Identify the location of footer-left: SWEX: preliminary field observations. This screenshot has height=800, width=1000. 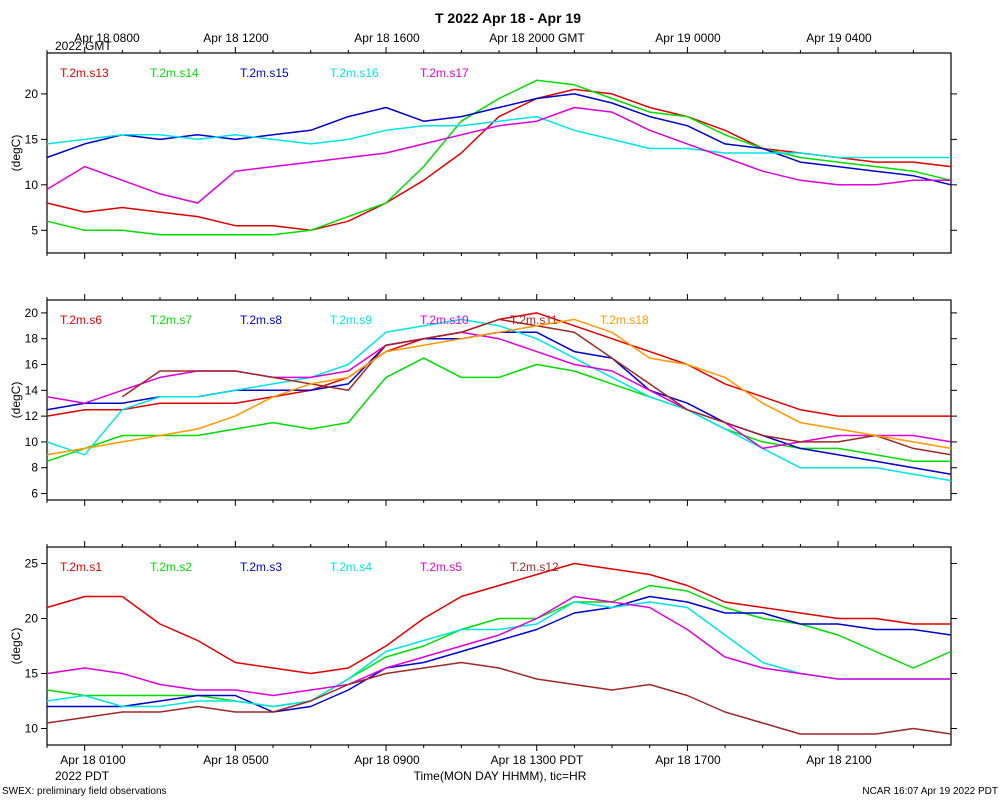
(84, 791).